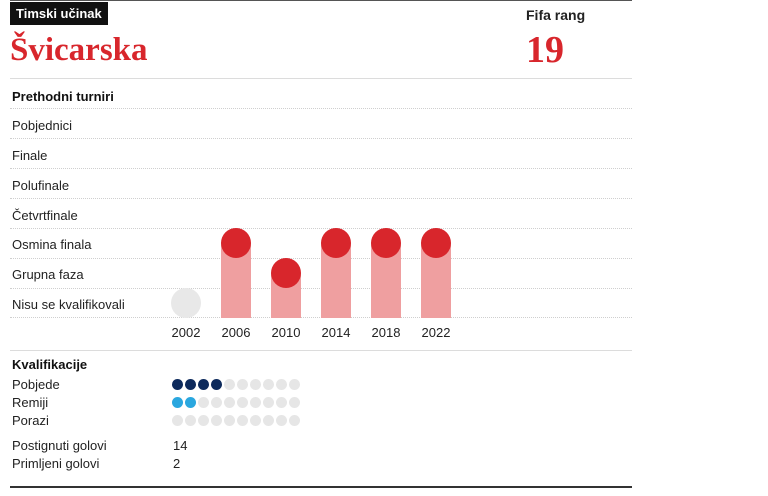 The image size is (768, 496). I want to click on tournament-chart: 2002 2006 2010 2014 2018 2022, so click(311, 284).